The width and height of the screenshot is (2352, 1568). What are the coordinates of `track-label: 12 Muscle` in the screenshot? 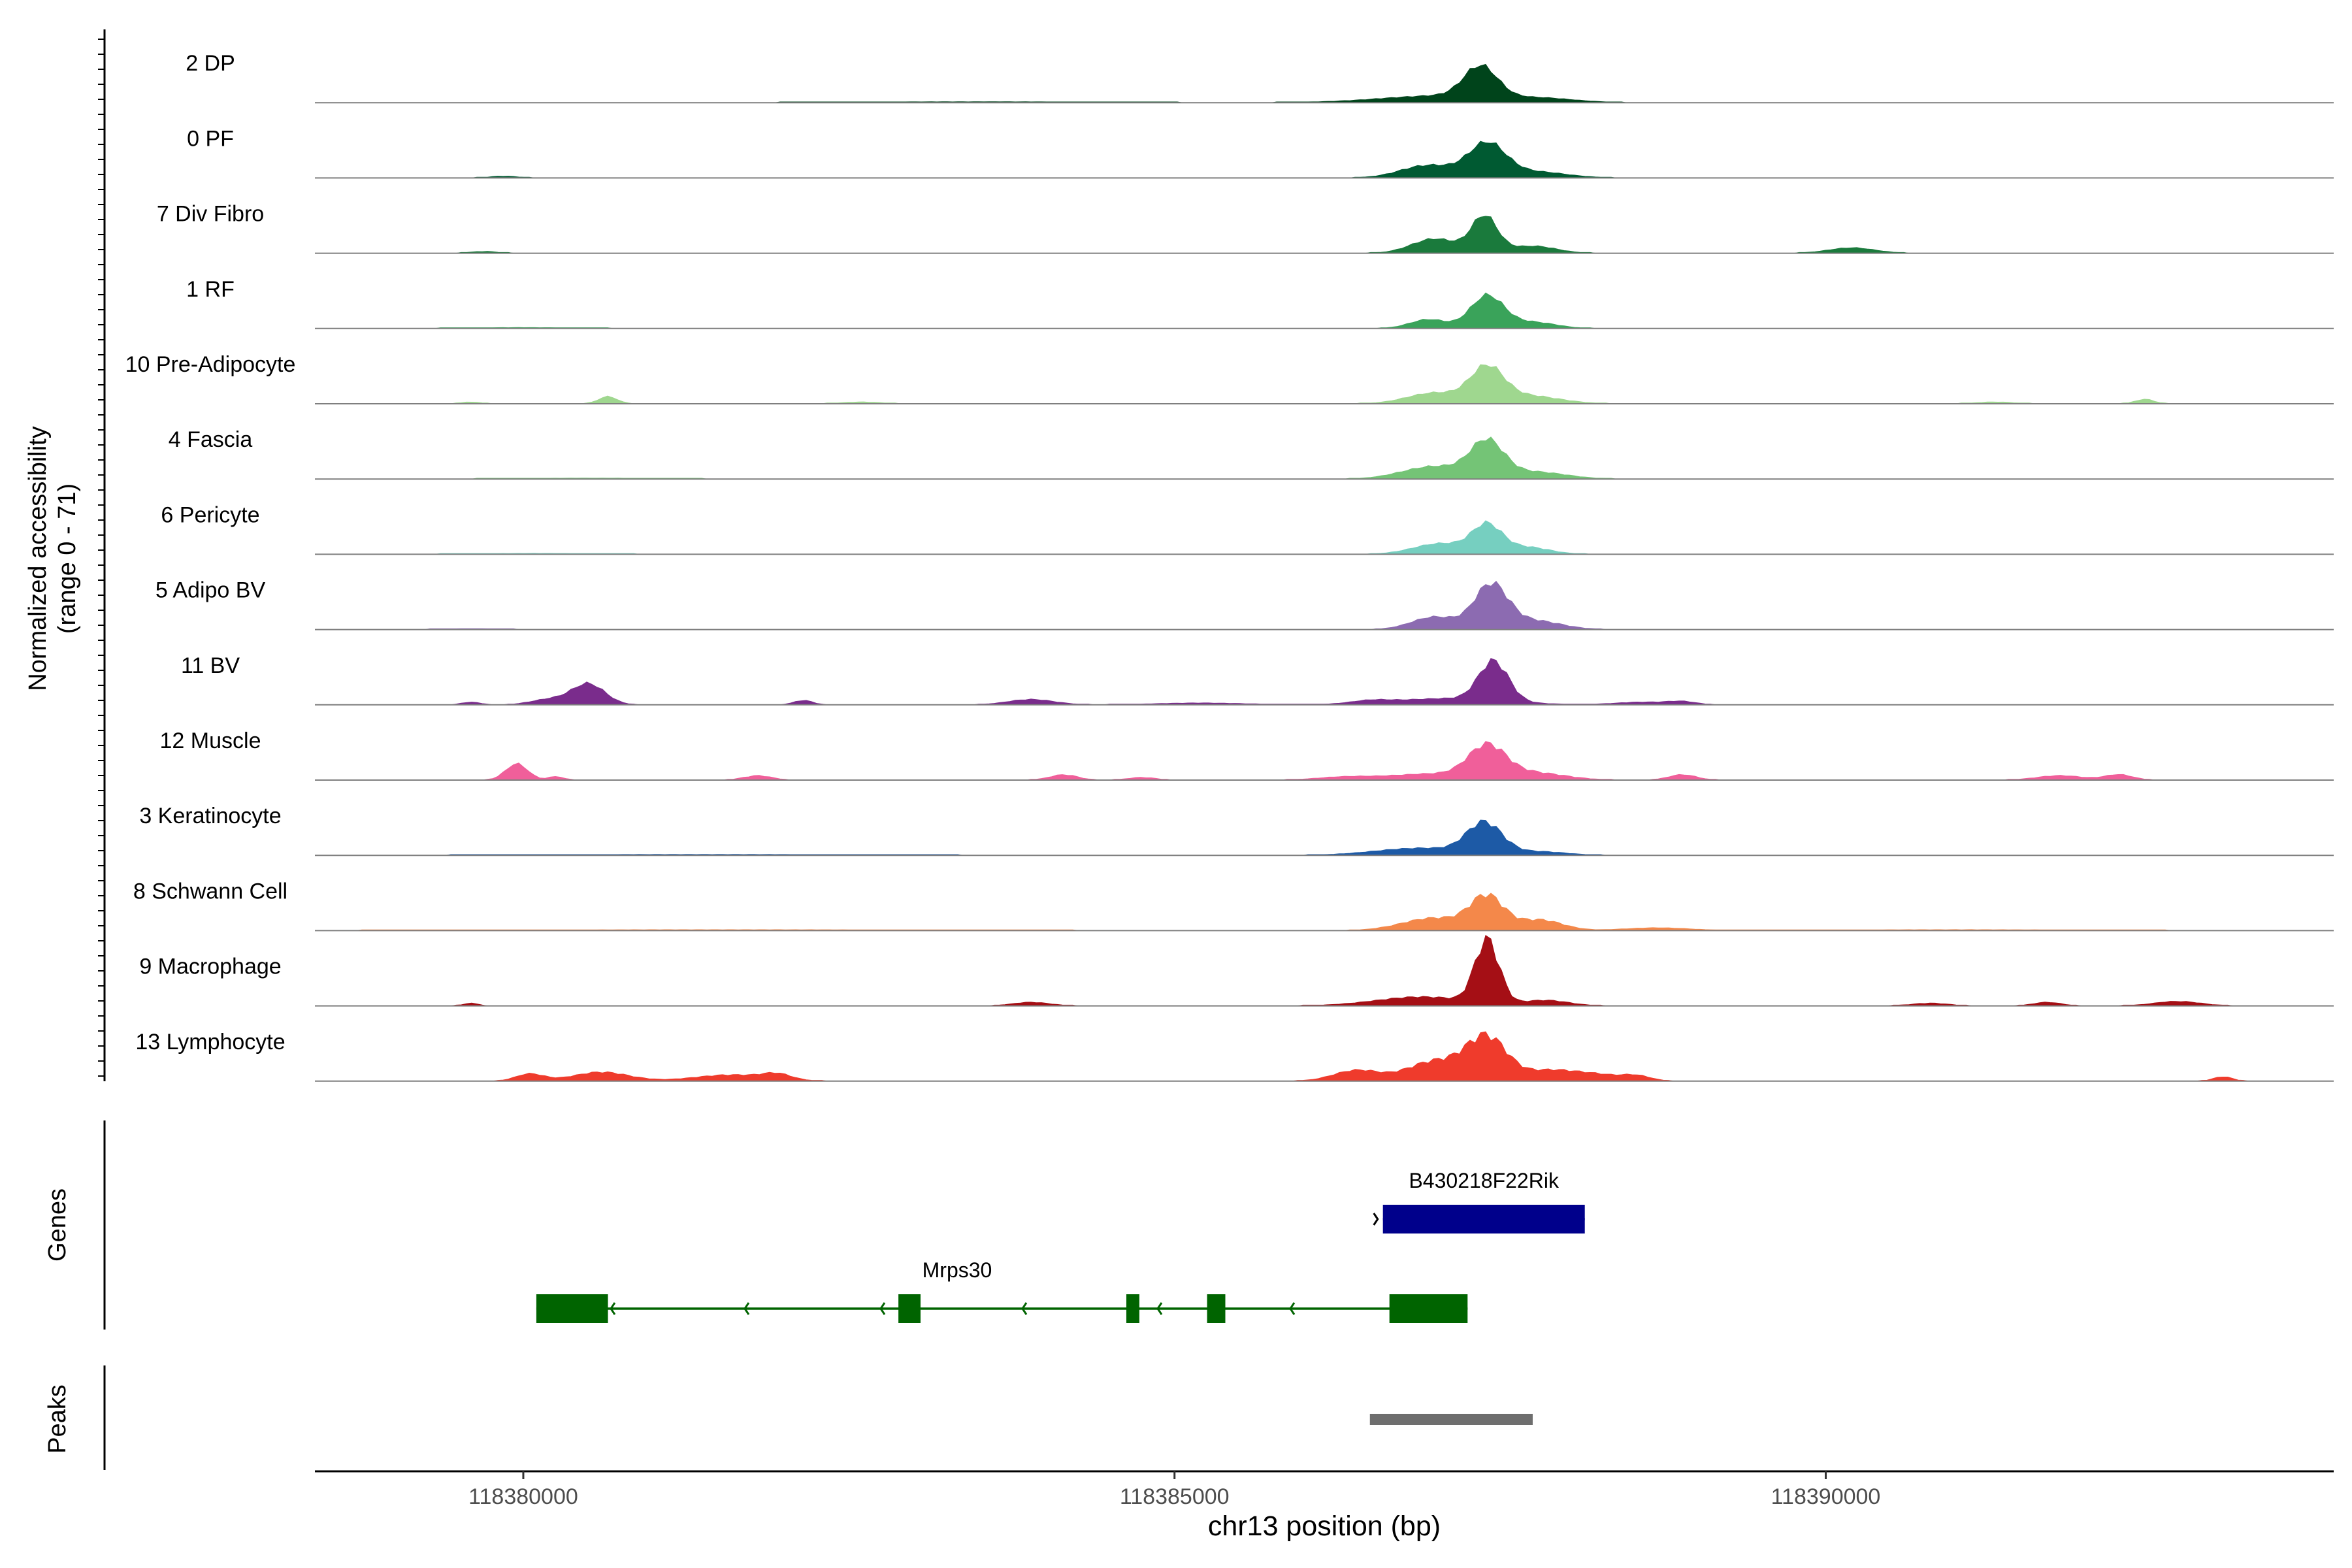 It's located at (210, 740).